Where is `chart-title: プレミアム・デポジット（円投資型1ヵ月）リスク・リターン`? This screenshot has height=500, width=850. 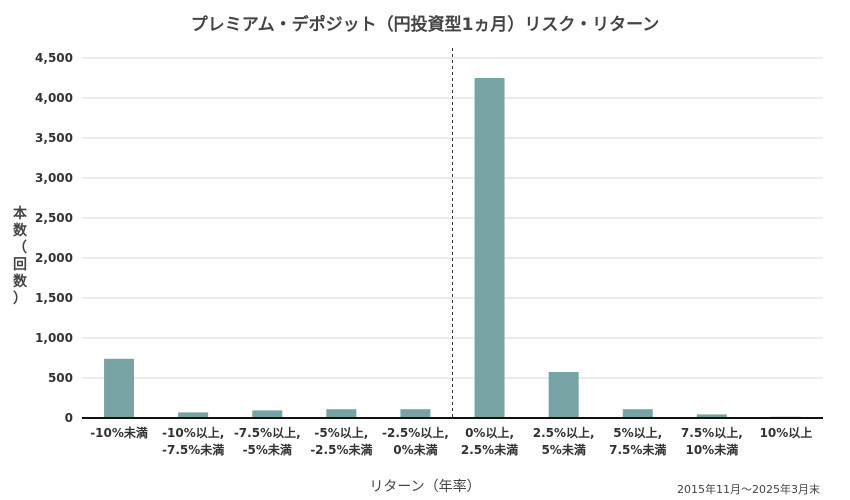 chart-title: プレミアム・デポジット（円投資型1ヵ月）リスク・リターン is located at coordinates (425, 25).